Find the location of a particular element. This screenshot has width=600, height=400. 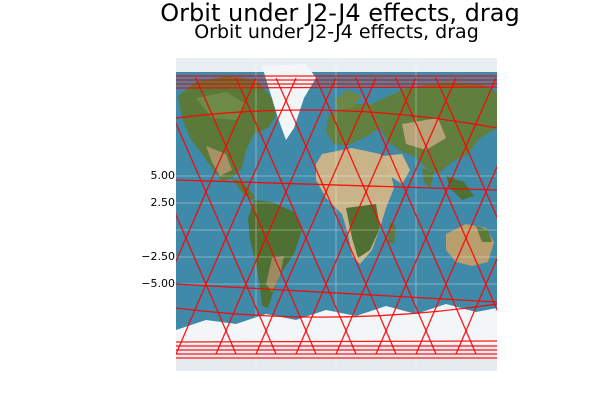

patagonia is located at coordinates (275, 274).